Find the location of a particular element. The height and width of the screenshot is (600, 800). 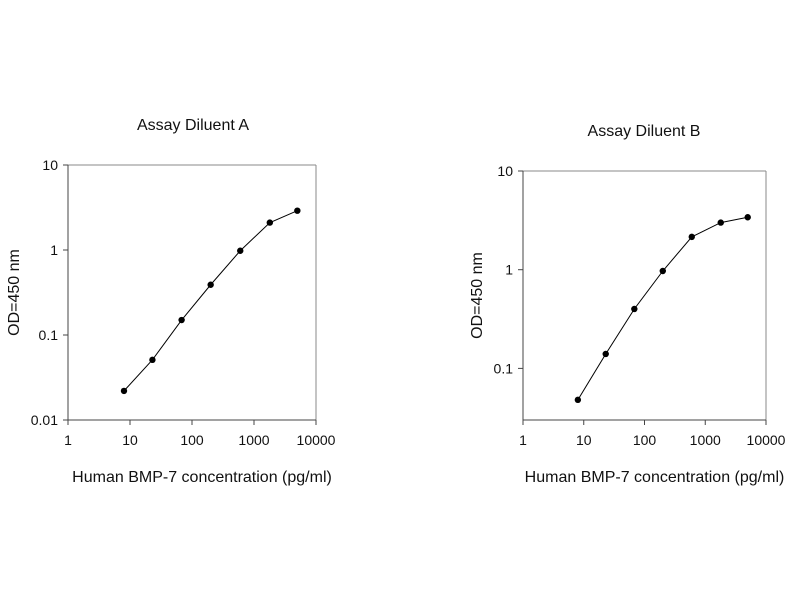

y-tick-label: 0.01 is located at coordinates (44, 420).